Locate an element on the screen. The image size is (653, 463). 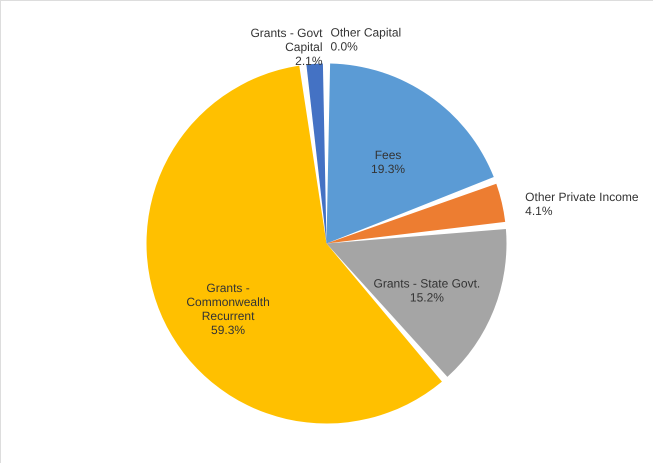
slice-label: Grants - Commonwealth Recurrent is located at coordinates (228, 301).